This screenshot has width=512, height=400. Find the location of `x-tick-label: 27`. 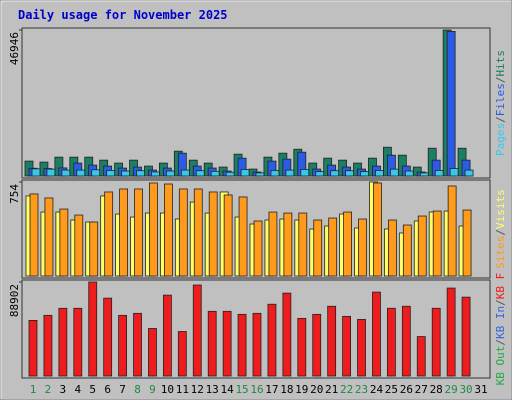

x-tick-label: 27 is located at coordinates (421, 389).